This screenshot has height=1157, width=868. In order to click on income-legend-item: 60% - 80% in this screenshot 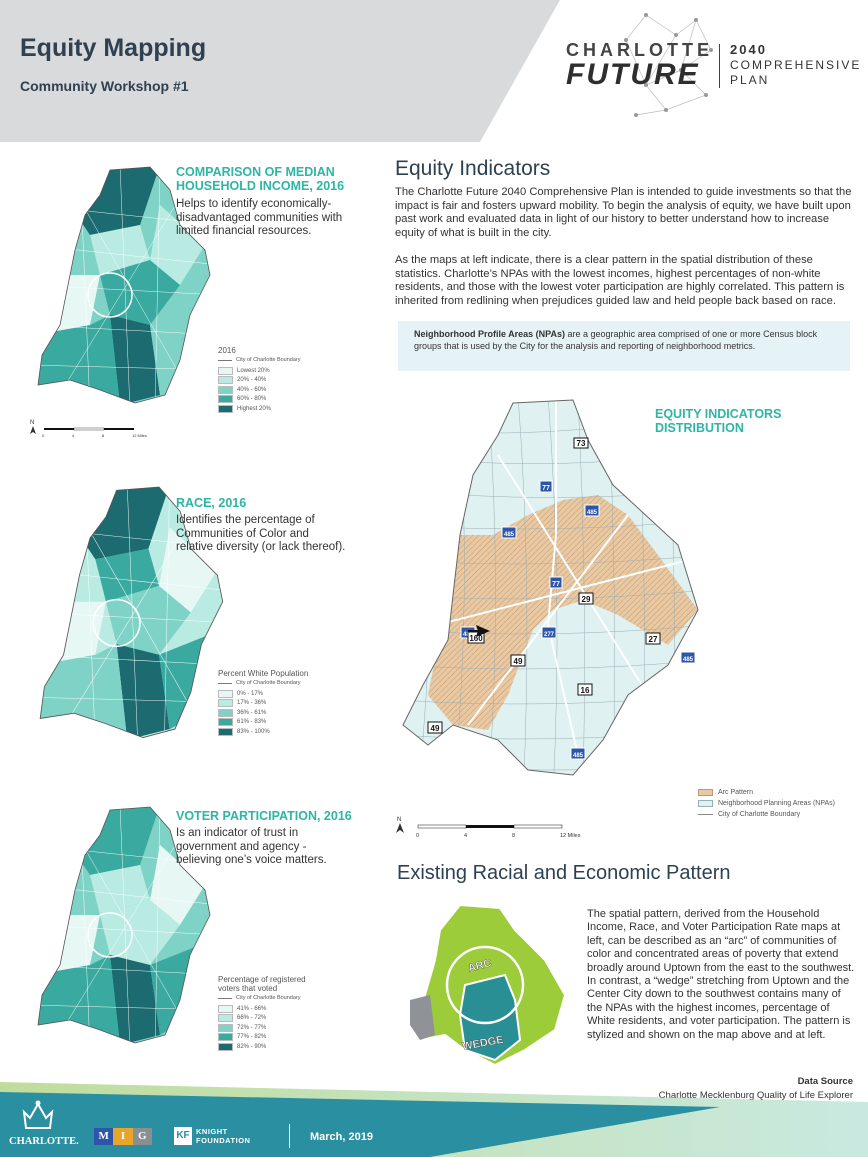, I will do `click(259, 400)`.